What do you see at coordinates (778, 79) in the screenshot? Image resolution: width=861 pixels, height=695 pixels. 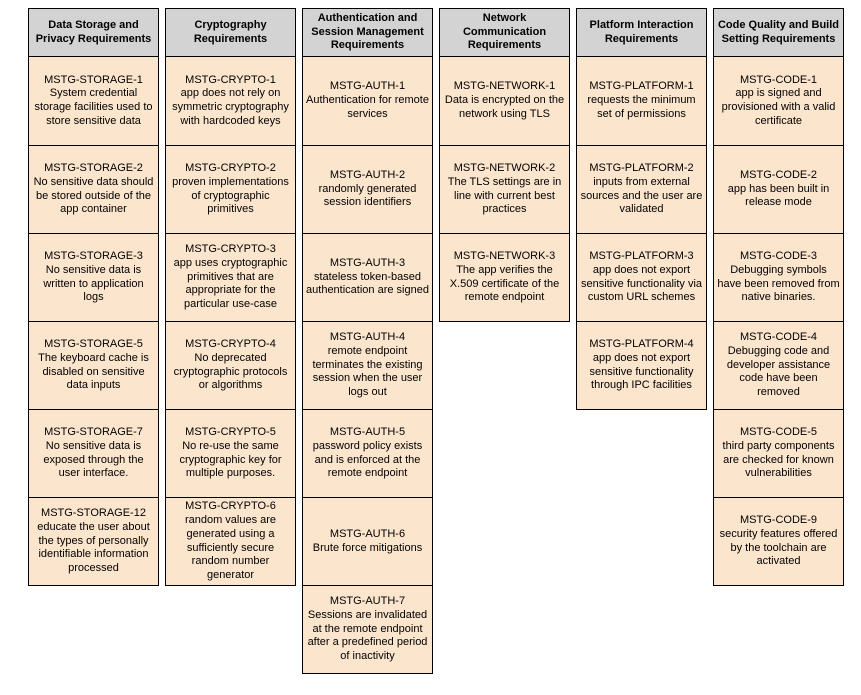 I see `requirement-id: MSTG-CODE-1` at bounding box center [778, 79].